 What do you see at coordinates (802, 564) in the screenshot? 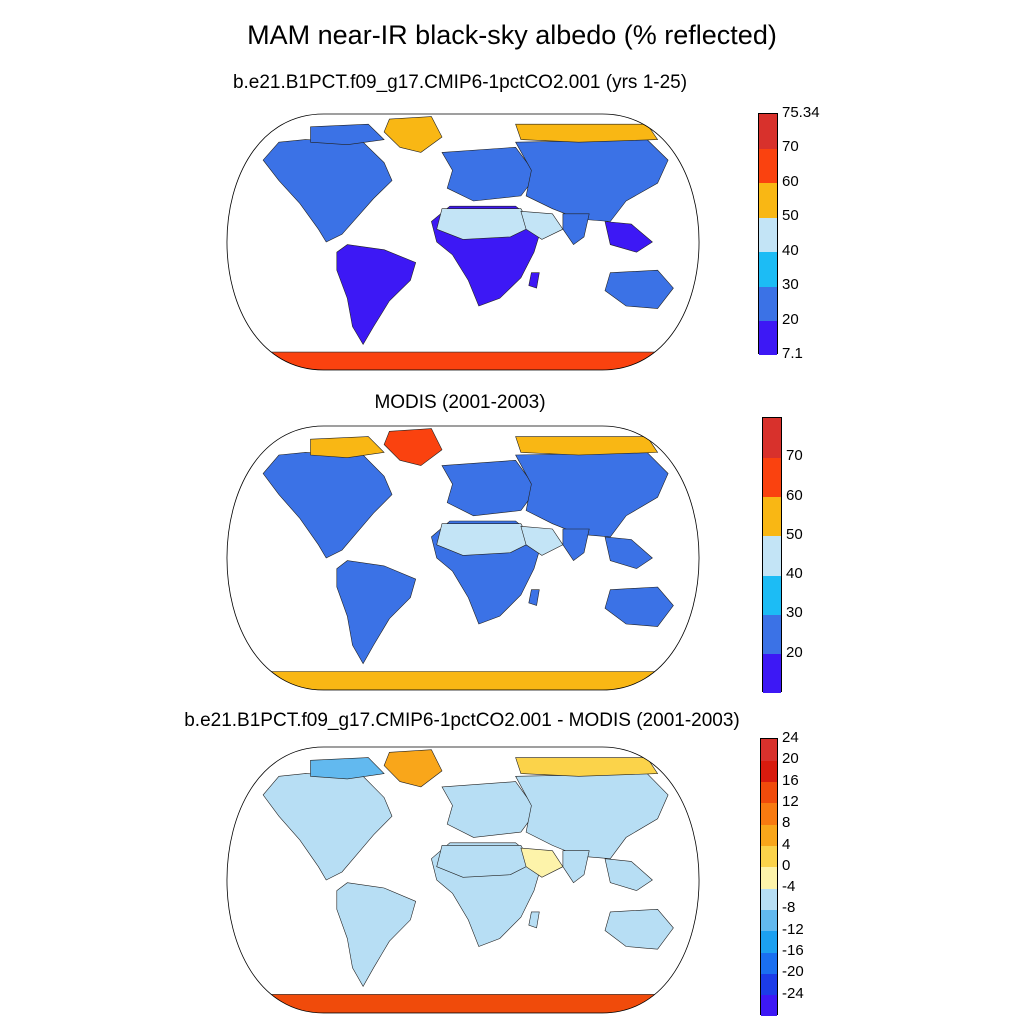
I see `colorbar-modis: 20 30 40 50 60 70` at bounding box center [802, 564].